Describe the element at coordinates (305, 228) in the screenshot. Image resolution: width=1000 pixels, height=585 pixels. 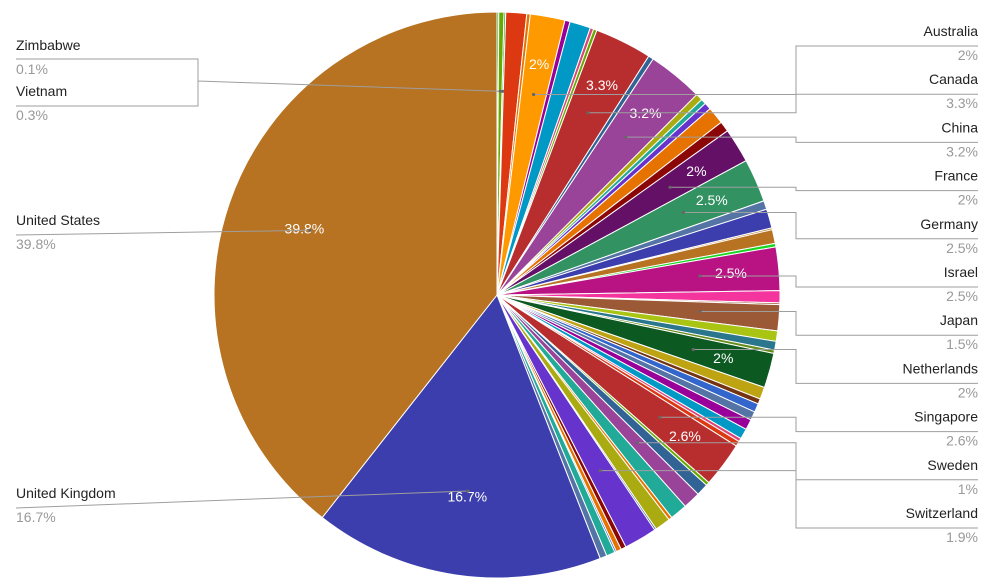
I see `slice-percent-label-united-states: 39.8%` at that location.